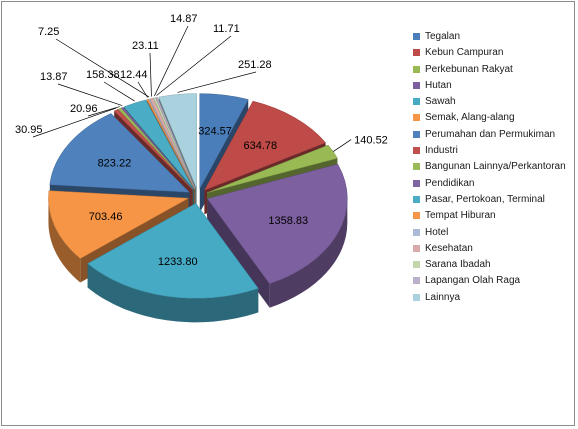 Image resolution: width=578 pixels, height=429 pixels. What do you see at coordinates (493, 250) in the screenshot?
I see `legend-item-kesehatan: Kesehatan` at bounding box center [493, 250].